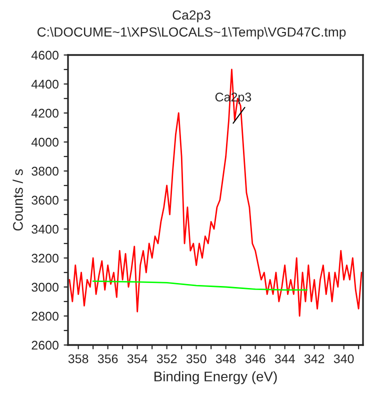 The height and width of the screenshot is (408, 383). What do you see at coordinates (45, 345) in the screenshot?
I see `y-tick-label: 2600` at bounding box center [45, 345].